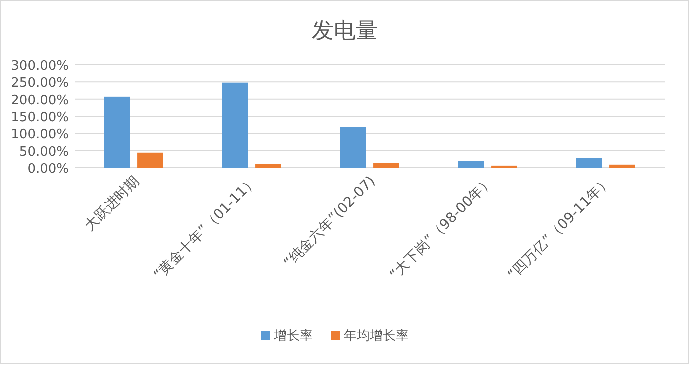 This screenshot has height=365, width=690. I want to click on y-tick-label: 250.00%, so click(40, 84).